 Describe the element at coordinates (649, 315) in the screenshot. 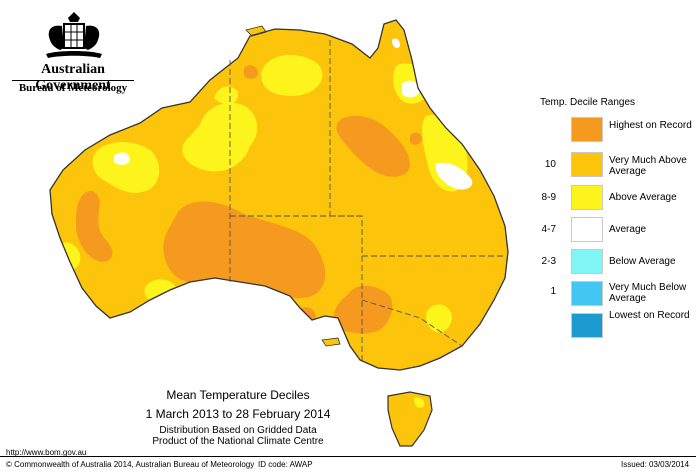

I see `legend-label-lowest: Lowest on Record` at that location.